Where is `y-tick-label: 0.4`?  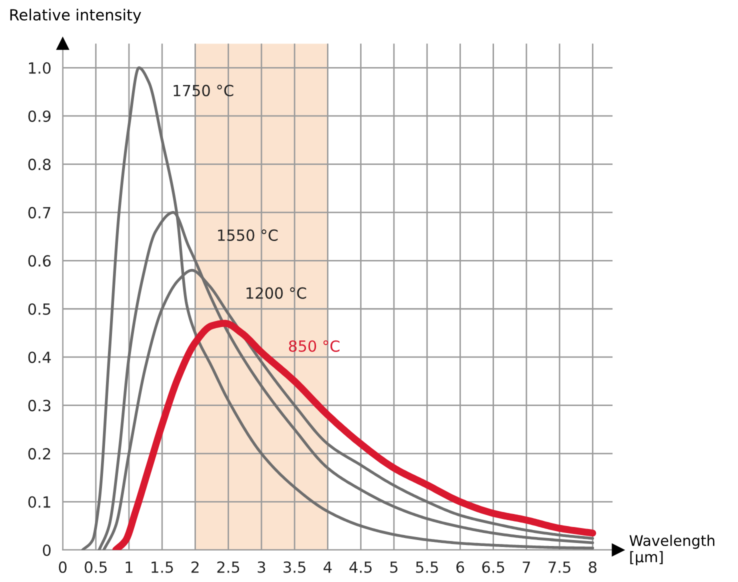
y-tick-label: 0.4 is located at coordinates (39, 358).